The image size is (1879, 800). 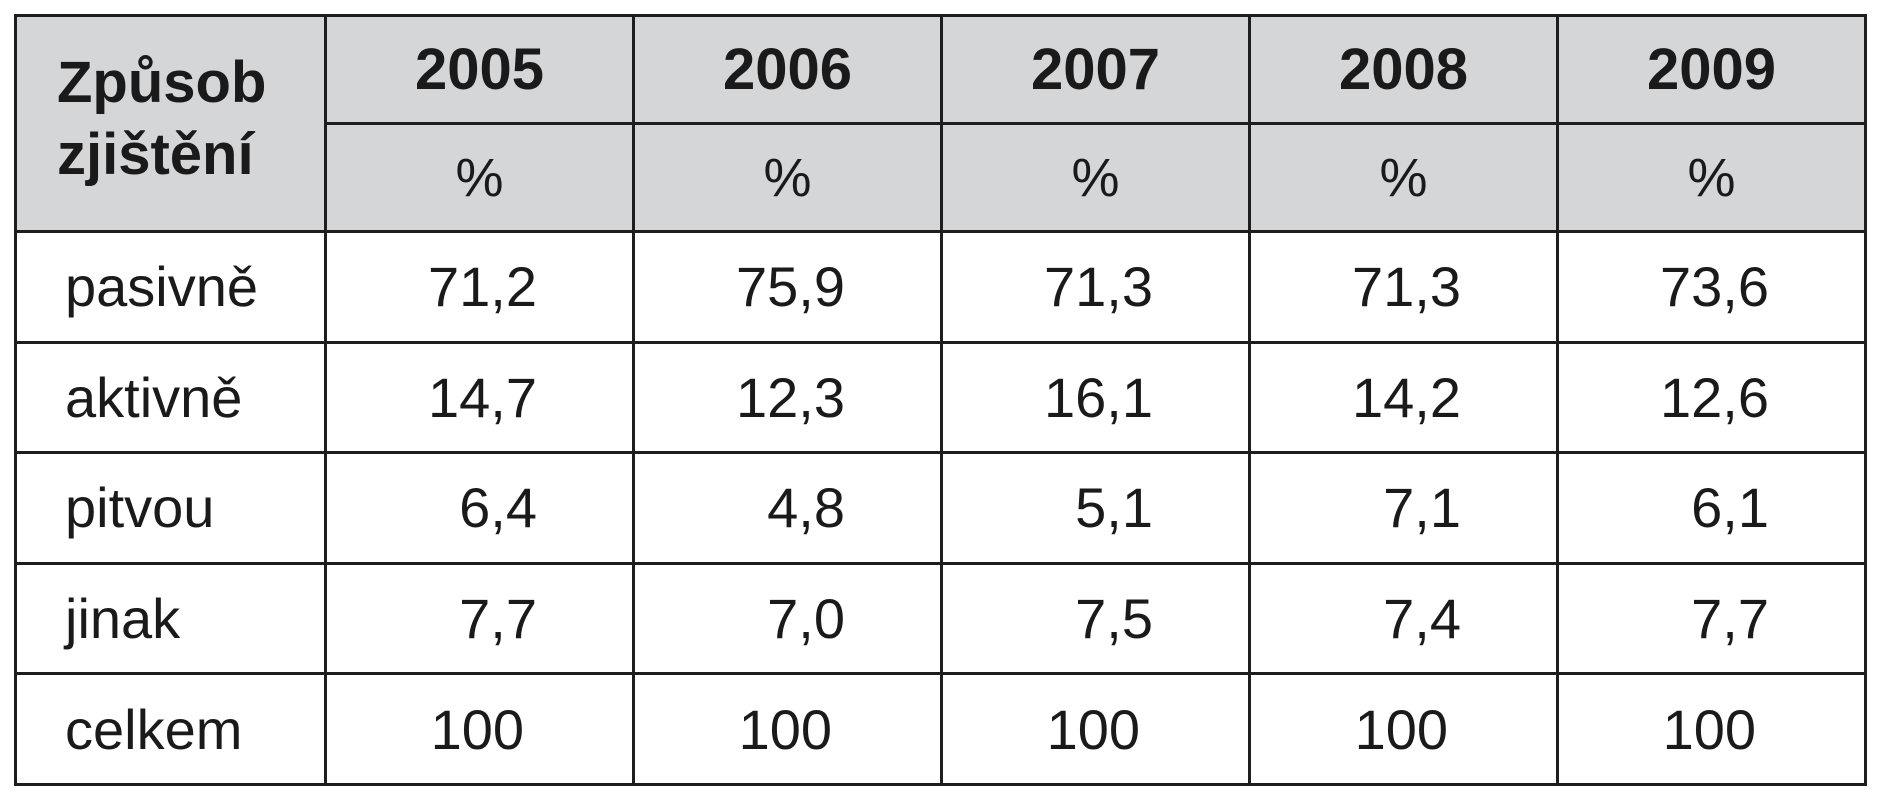 What do you see at coordinates (170, 729) in the screenshot?
I see `row-label: celkem` at bounding box center [170, 729].